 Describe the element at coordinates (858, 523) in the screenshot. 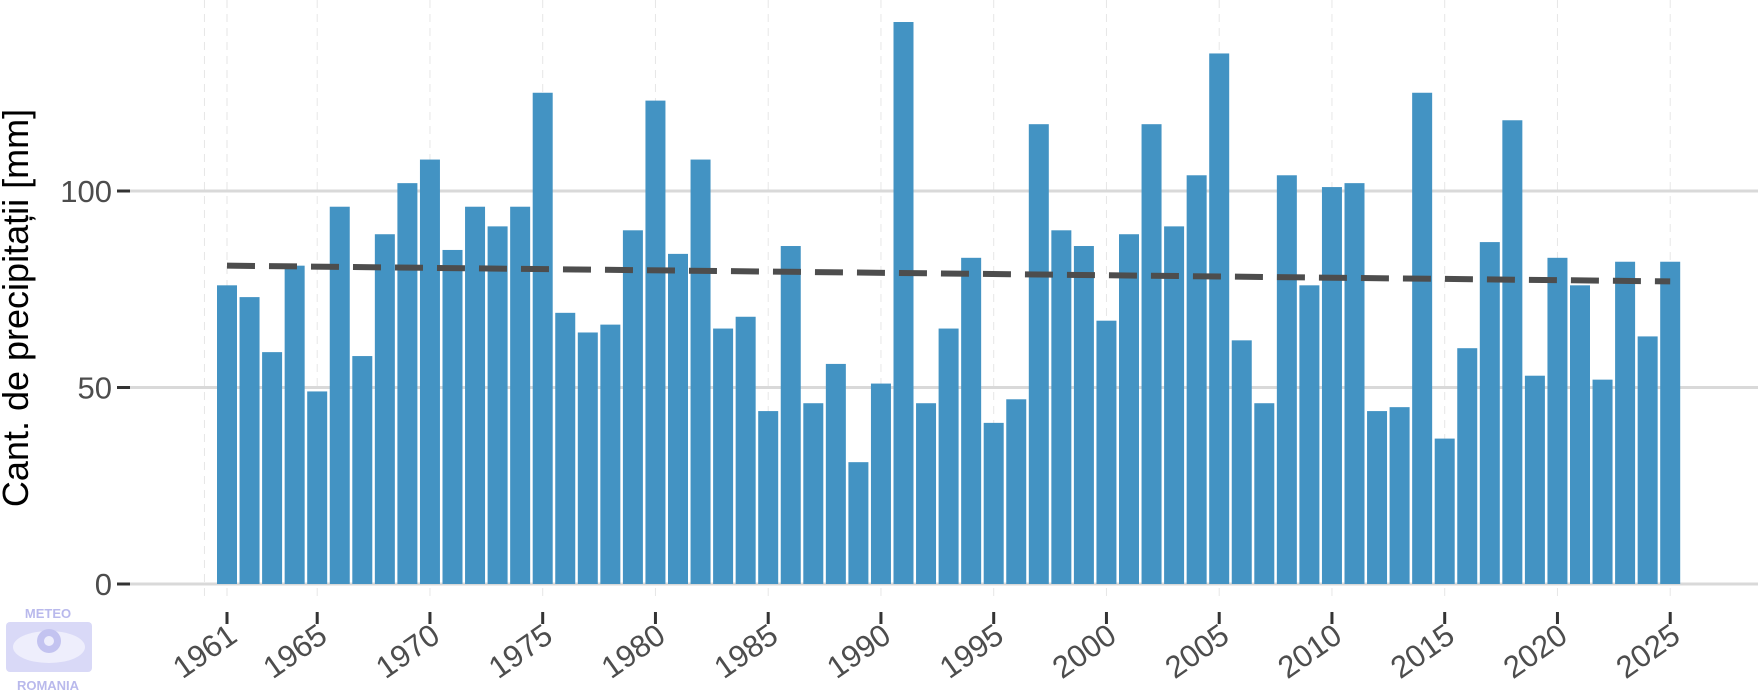

I see `bar-1989` at that location.